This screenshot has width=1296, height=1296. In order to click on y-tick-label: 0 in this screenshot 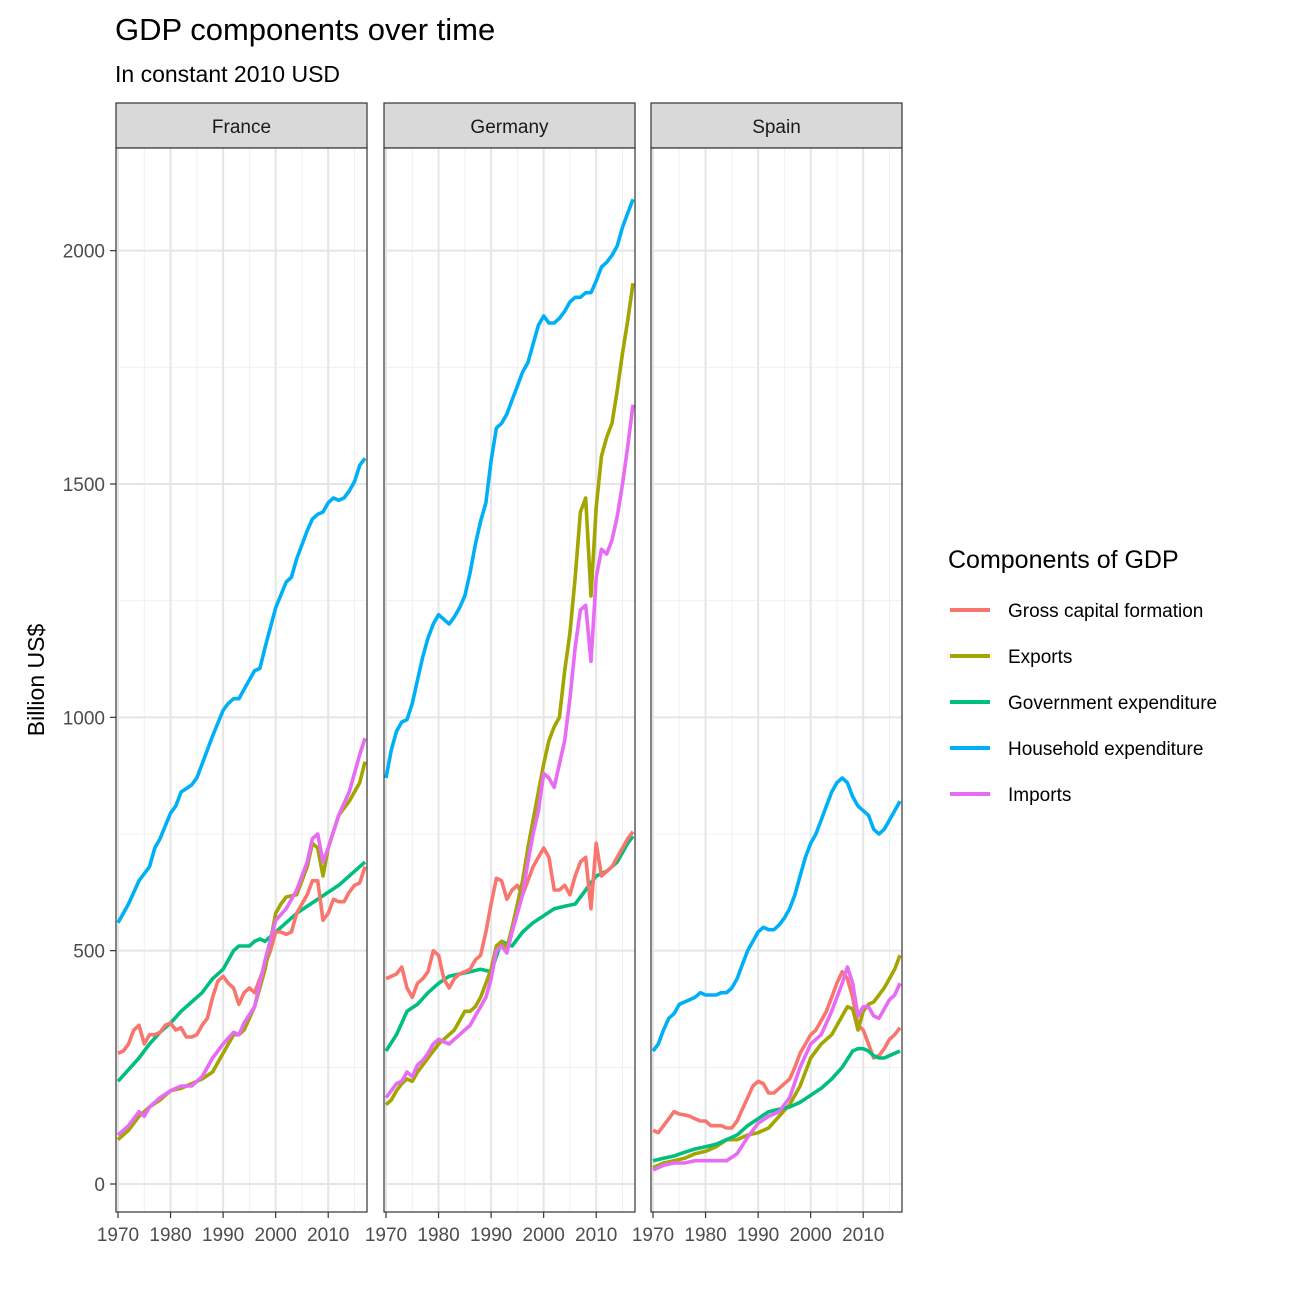, I will do `click(99, 1185)`.